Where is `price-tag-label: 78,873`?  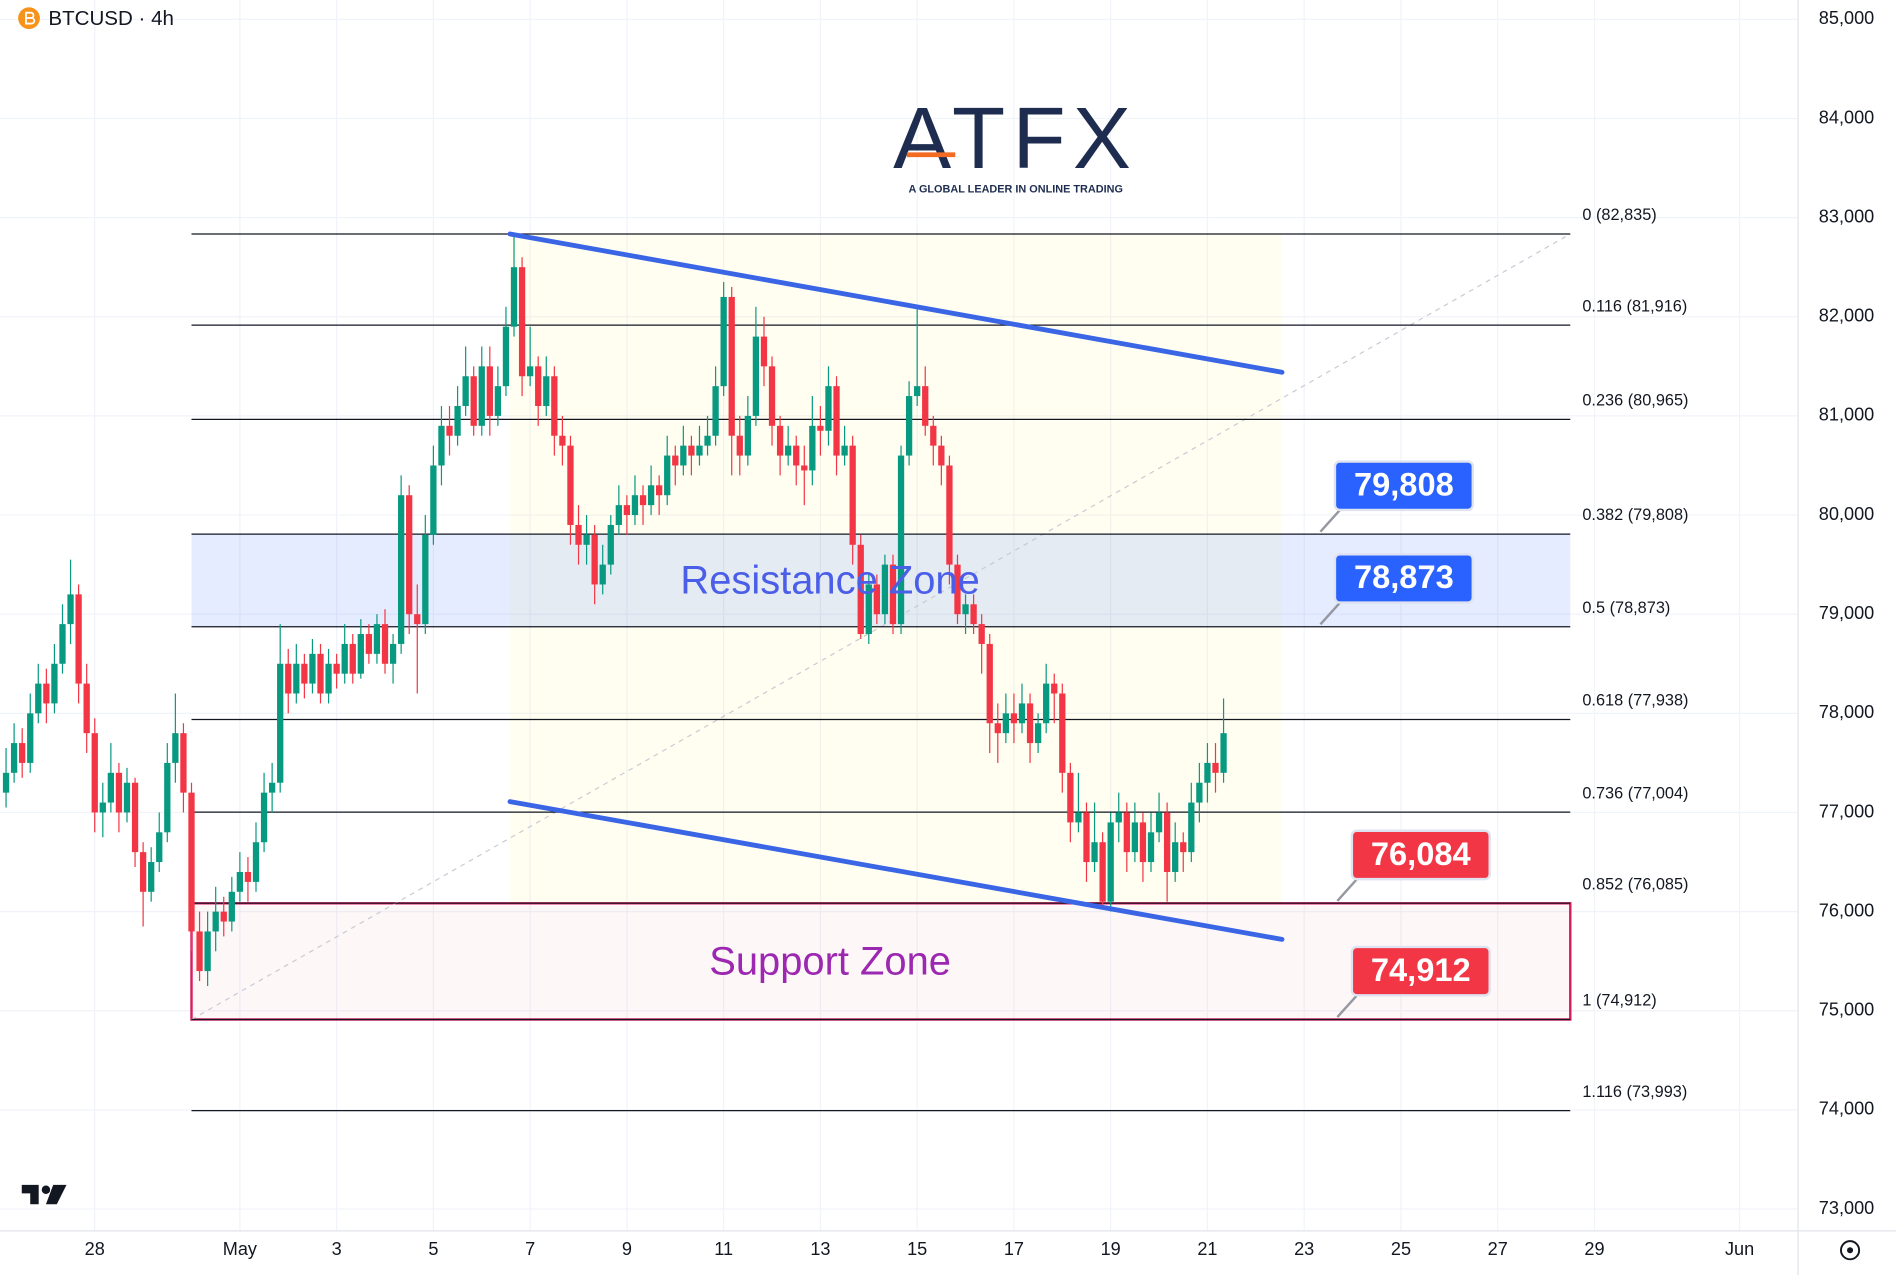
price-tag-label: 78,873 is located at coordinates (1404, 576).